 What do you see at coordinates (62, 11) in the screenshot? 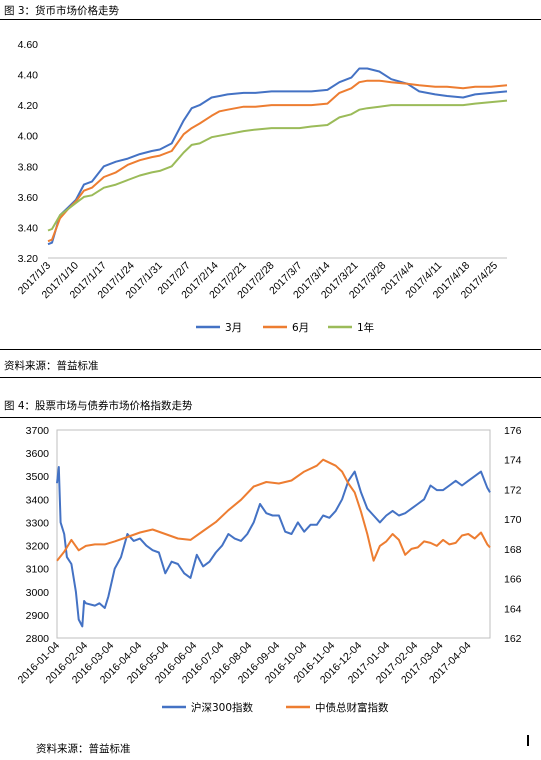
I see `figure1-title: 图 3：货币市场价格走势` at bounding box center [62, 11].